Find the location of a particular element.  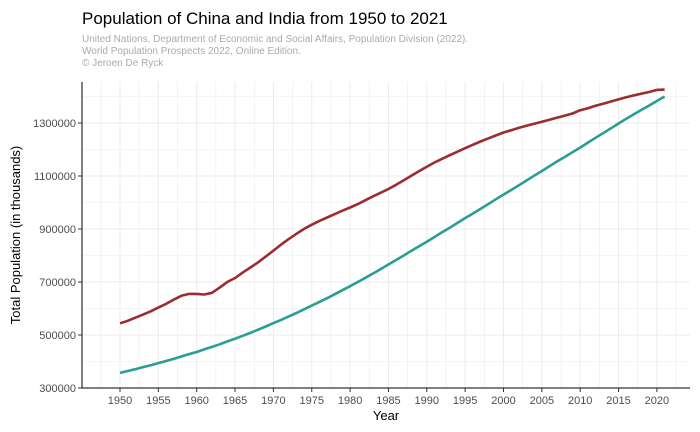

x-tick-label: 2020 is located at coordinates (657, 401).